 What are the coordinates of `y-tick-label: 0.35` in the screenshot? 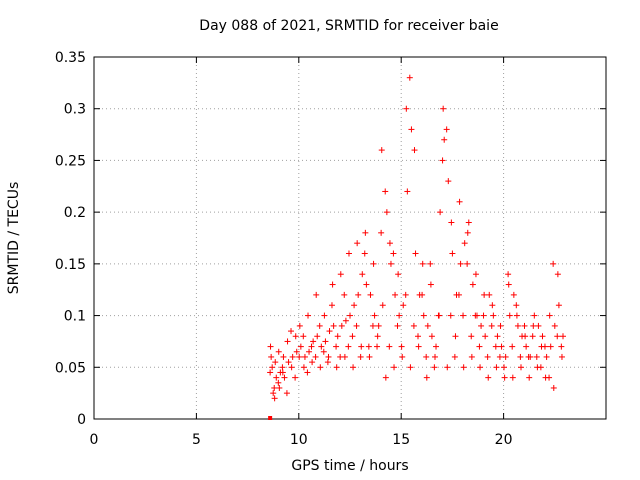 It's located at (70, 58).